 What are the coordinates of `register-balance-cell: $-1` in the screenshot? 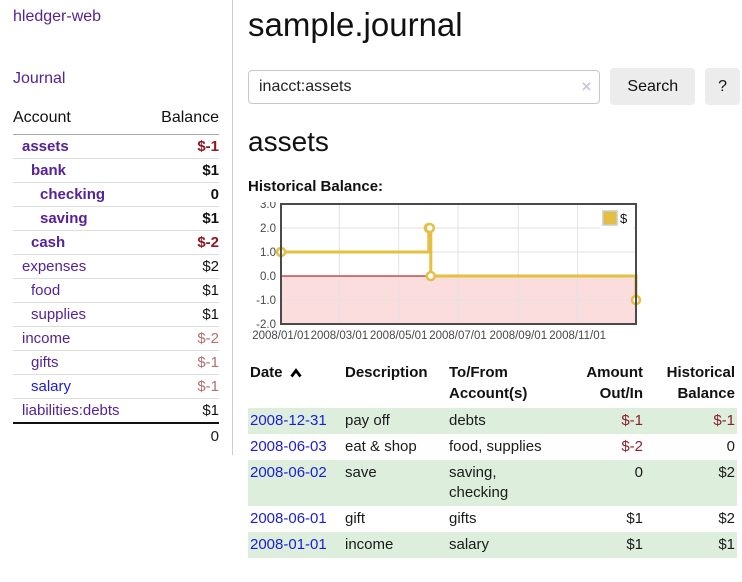 It's located at (724, 420).